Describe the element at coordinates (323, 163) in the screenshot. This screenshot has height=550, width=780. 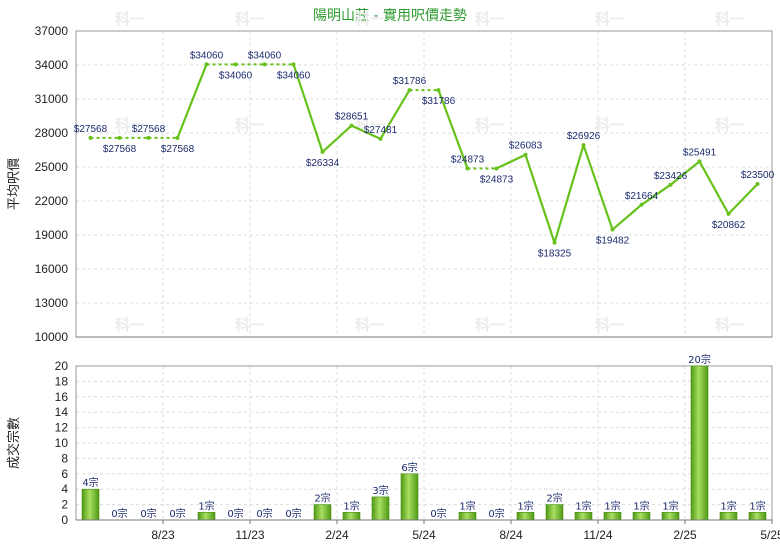
I see `price-data-label: $26334` at that location.